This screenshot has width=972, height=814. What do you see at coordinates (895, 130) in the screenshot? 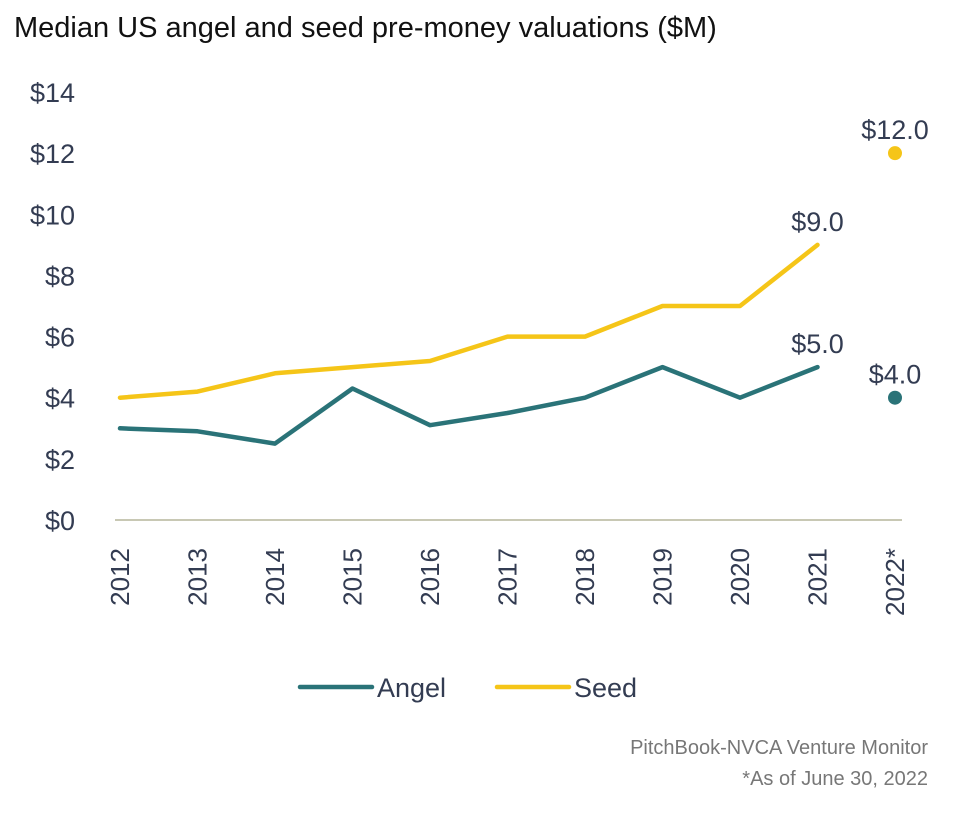
I see `data-label: $12.0` at bounding box center [895, 130].